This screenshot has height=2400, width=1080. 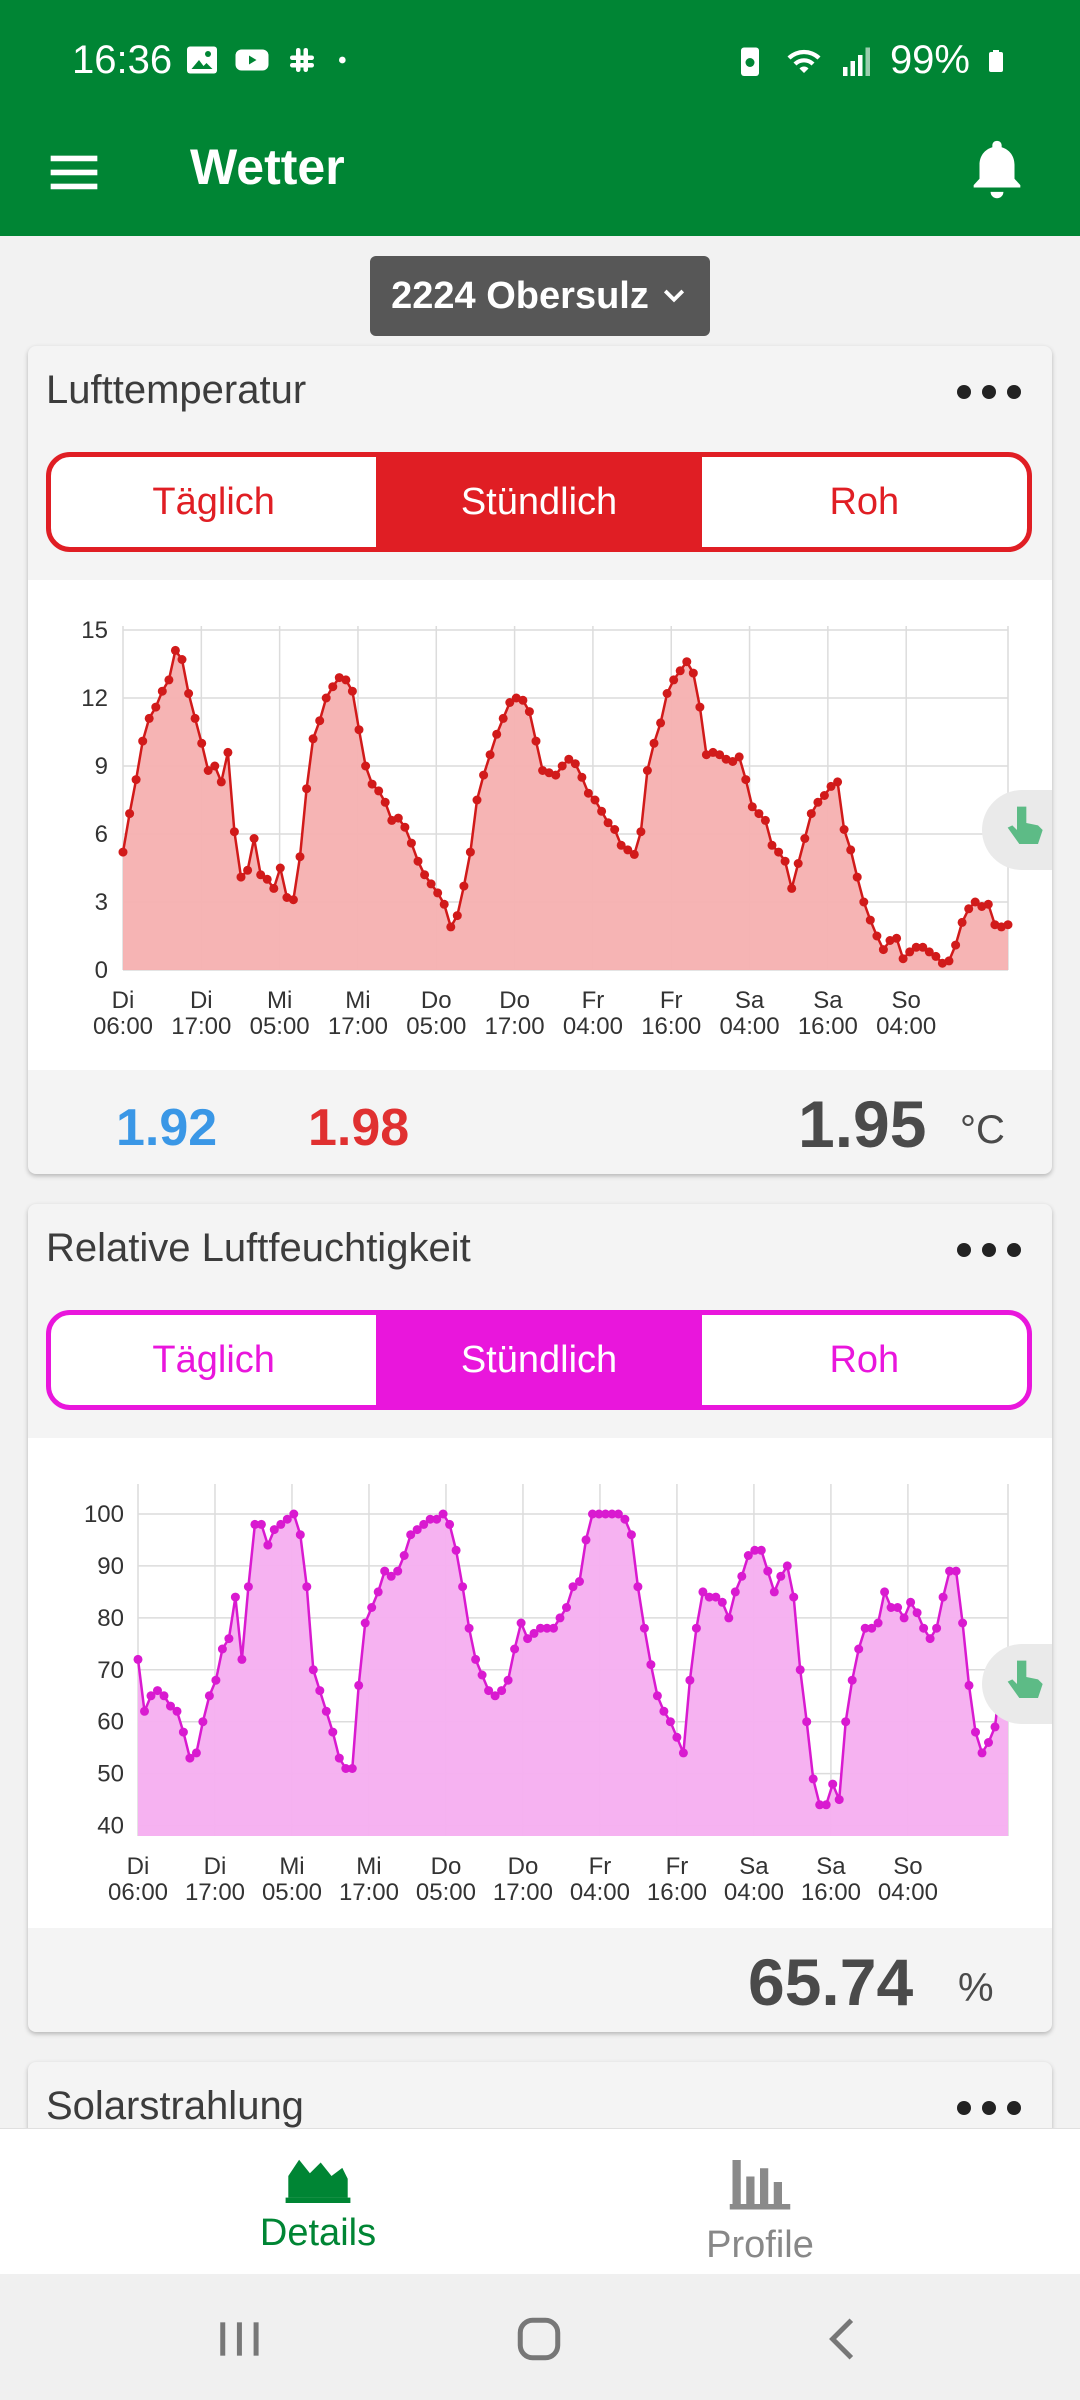 I want to click on station-dropdown: 2224 Obersulz, so click(x=540, y=296).